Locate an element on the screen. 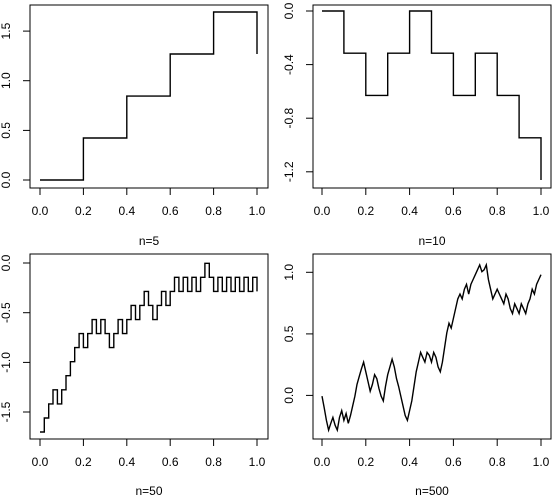 The height and width of the screenshot is (500, 552). panel-n10-yaxis: 0.0 -0.4 -0.8 -1.2 is located at coordinates (297, 92).